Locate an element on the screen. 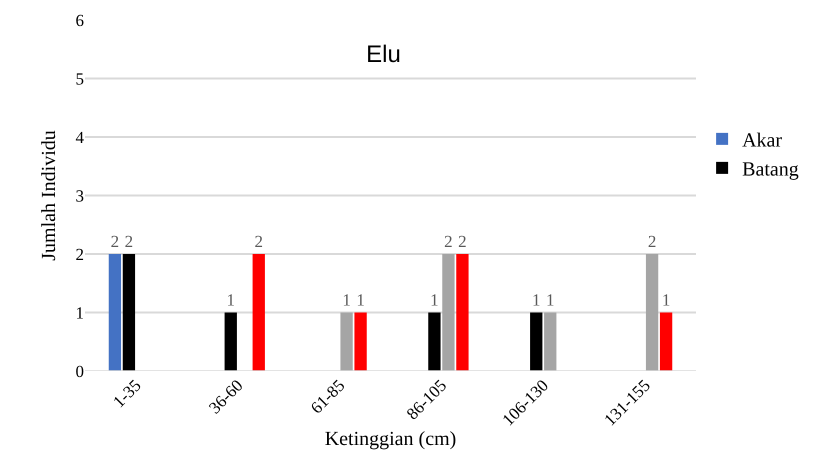 Image resolution: width=816 pixels, height=451 pixels. y-tick-label: 2 is located at coordinates (80, 254).